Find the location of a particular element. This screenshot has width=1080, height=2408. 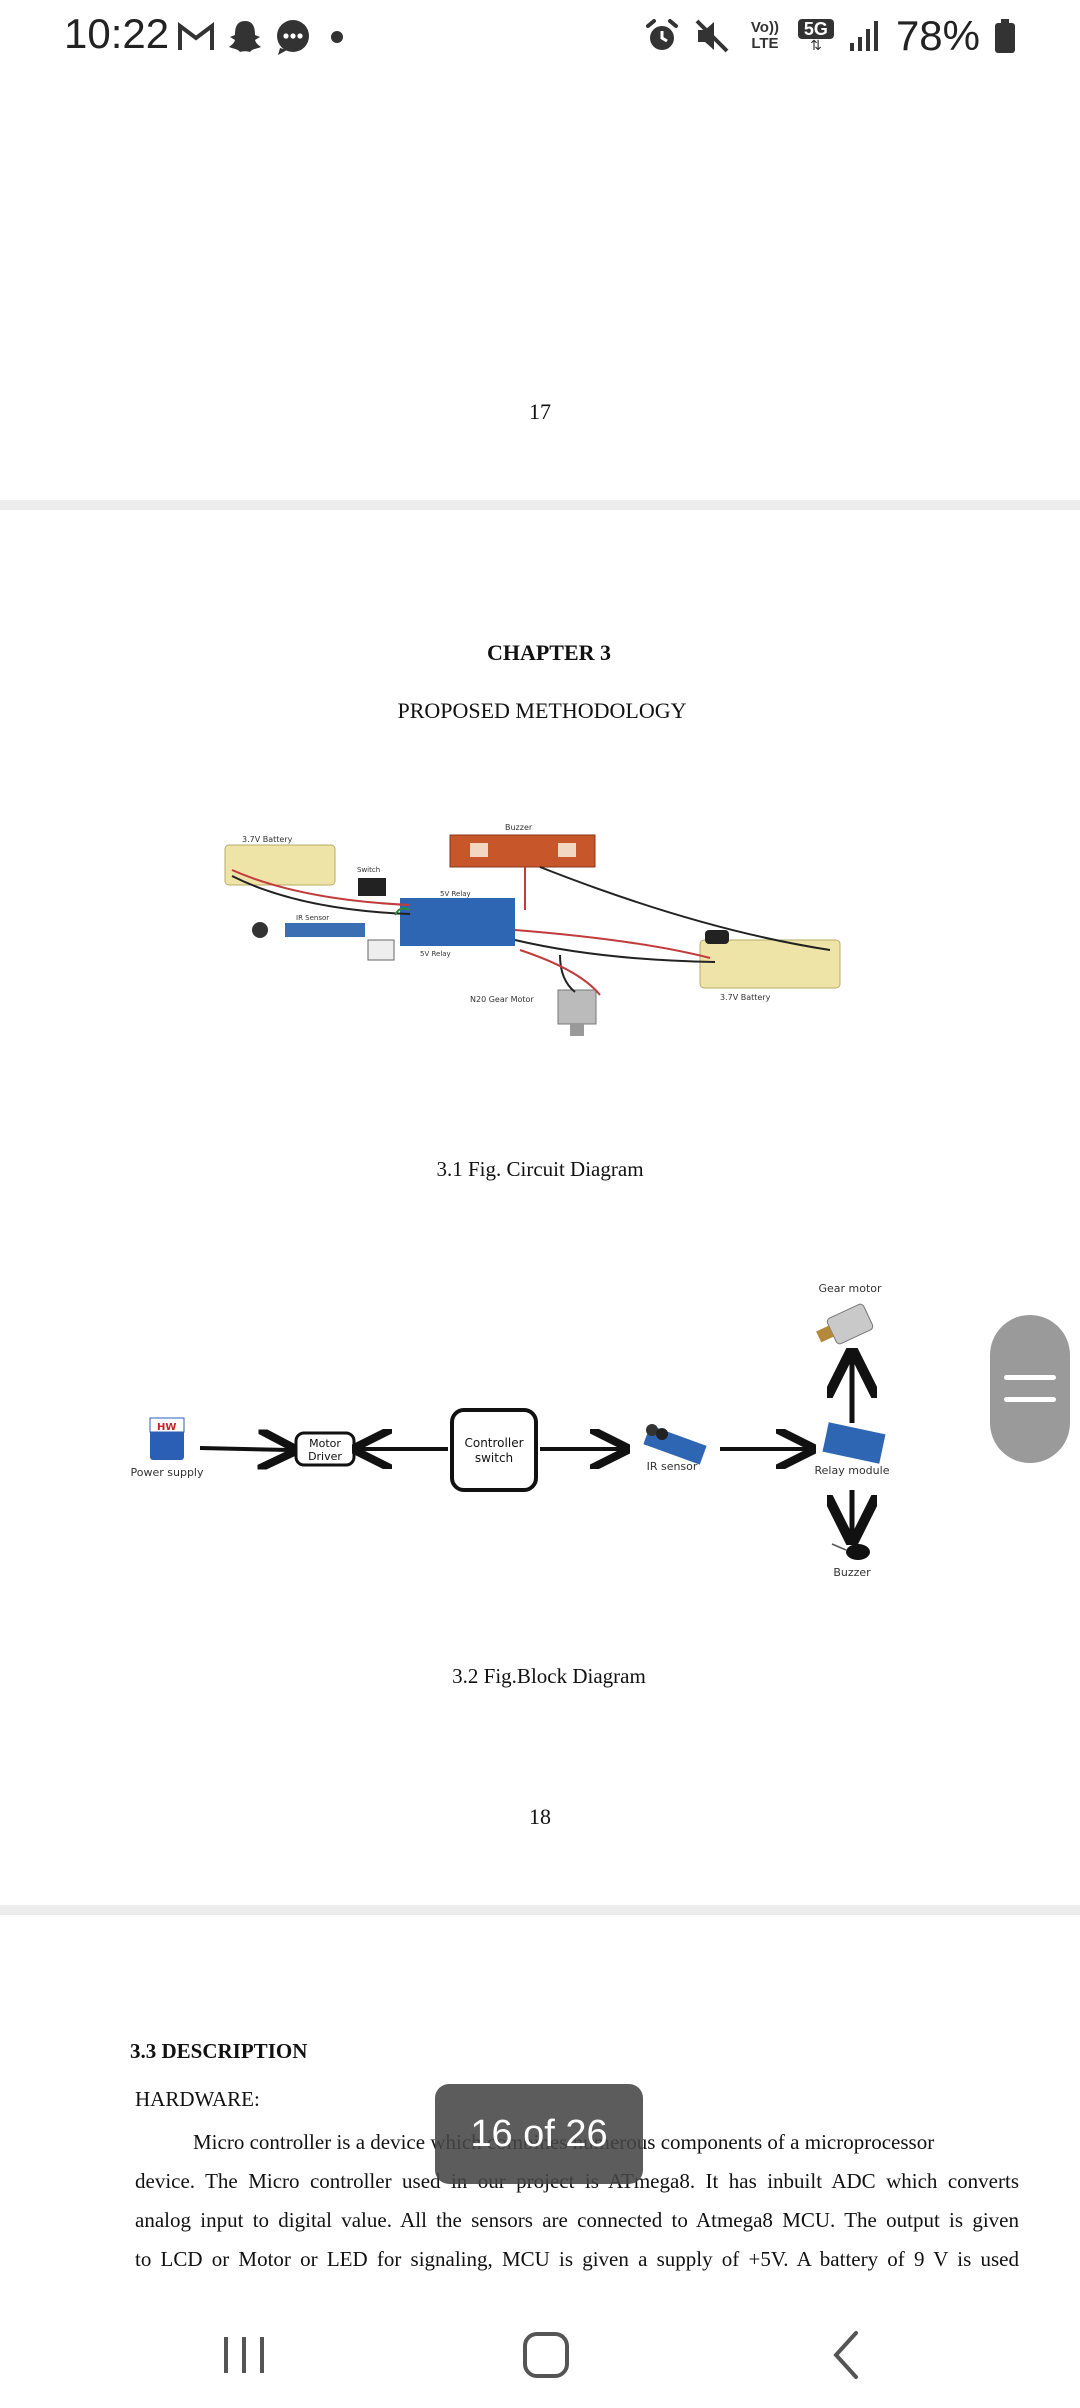

ir-sensor-node: IR sensor is located at coordinates (675, 1448).